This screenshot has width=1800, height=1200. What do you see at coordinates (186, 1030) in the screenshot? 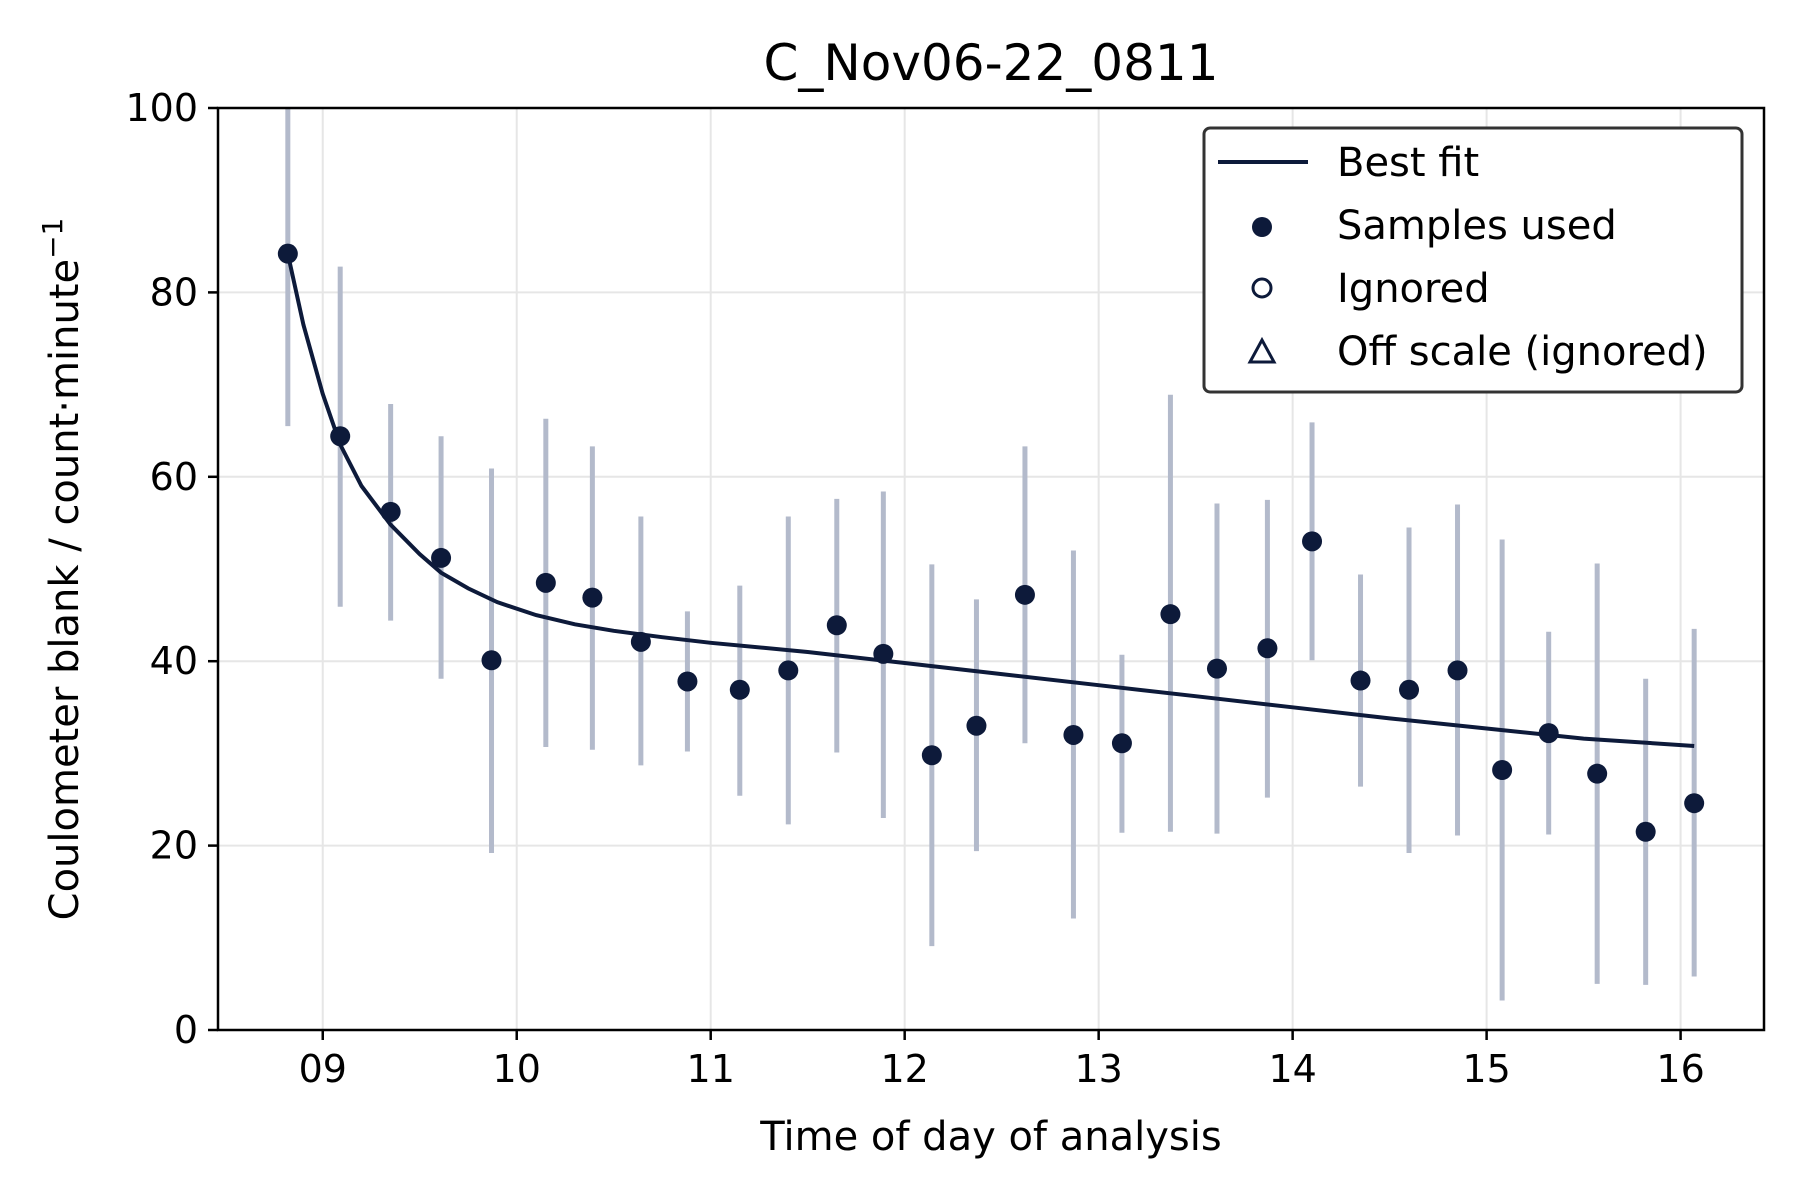
I see `y-tick-label: 0` at bounding box center [186, 1030].